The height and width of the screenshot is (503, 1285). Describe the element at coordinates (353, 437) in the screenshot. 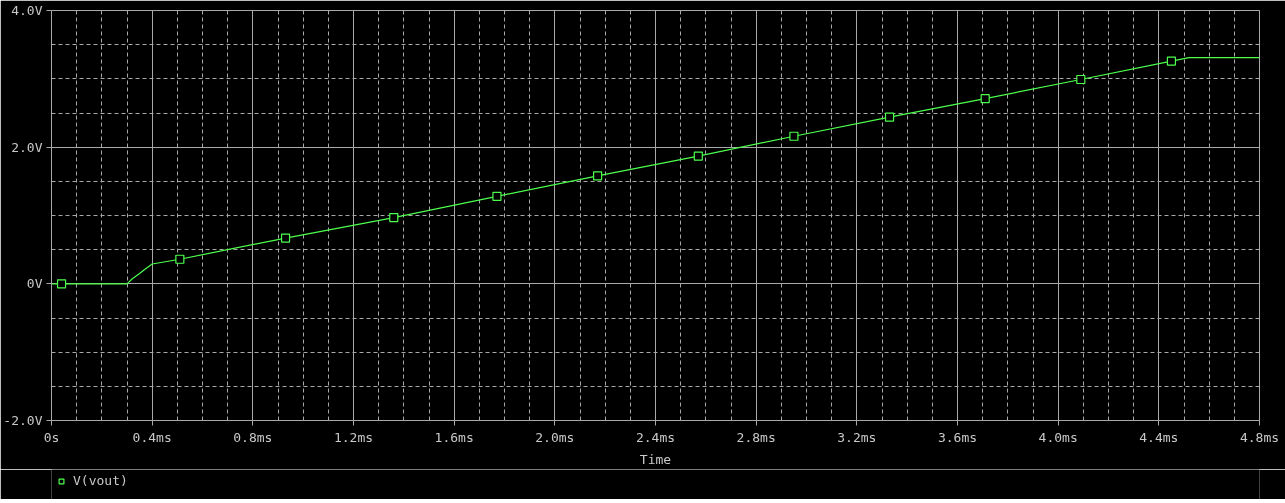

I see `x-tick-label: 1.2ms` at that location.